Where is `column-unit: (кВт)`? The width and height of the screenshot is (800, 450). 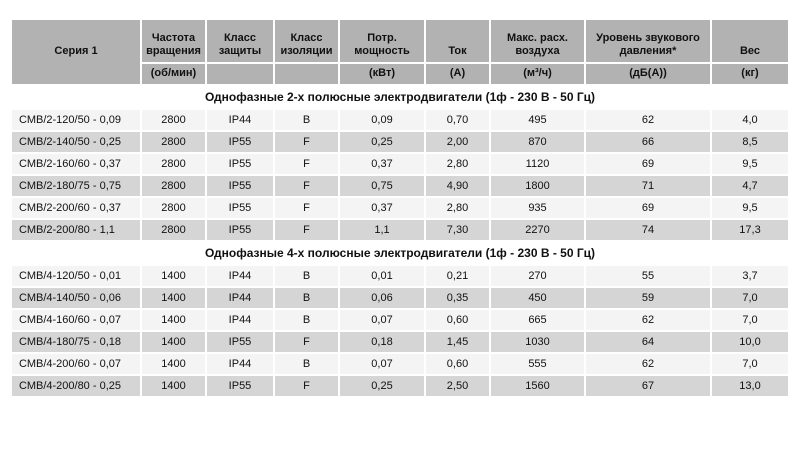 column-unit: (кВт) is located at coordinates (382, 74).